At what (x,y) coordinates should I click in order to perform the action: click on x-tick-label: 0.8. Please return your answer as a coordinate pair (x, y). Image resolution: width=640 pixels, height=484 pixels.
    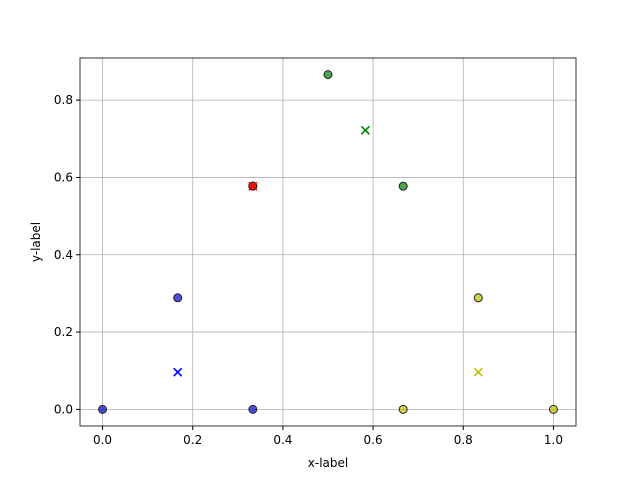
    Looking at the image, I should click on (463, 440).